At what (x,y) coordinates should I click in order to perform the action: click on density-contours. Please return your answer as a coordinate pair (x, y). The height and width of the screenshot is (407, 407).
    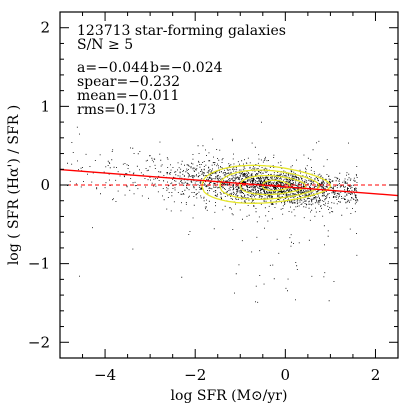
    Looking at the image, I should click on (266, 184).